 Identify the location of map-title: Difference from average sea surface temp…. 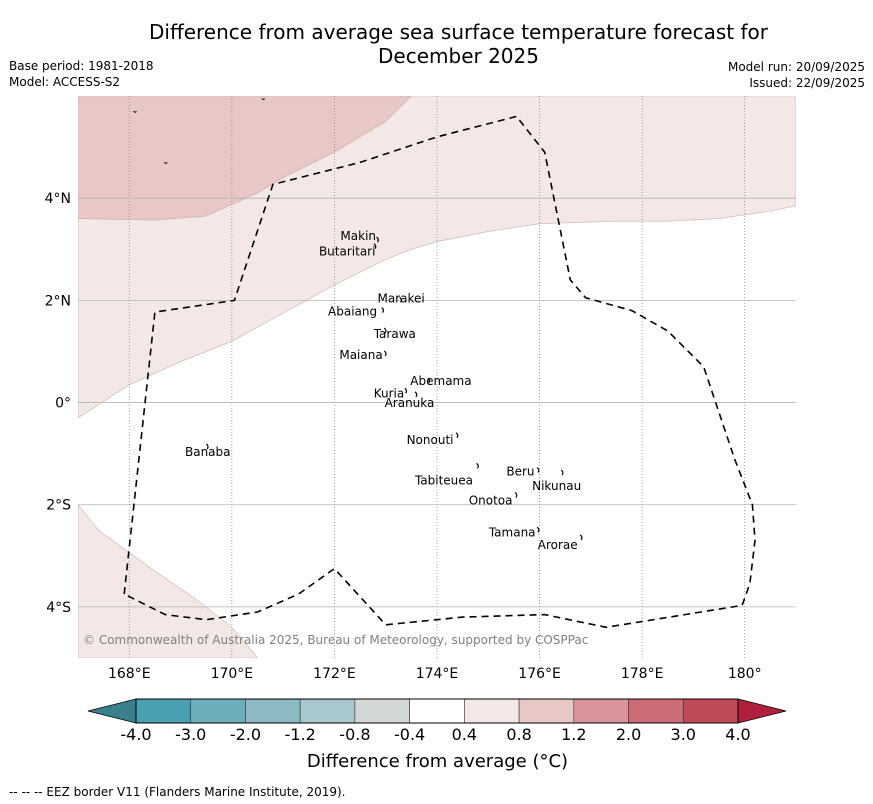
(436, 44).